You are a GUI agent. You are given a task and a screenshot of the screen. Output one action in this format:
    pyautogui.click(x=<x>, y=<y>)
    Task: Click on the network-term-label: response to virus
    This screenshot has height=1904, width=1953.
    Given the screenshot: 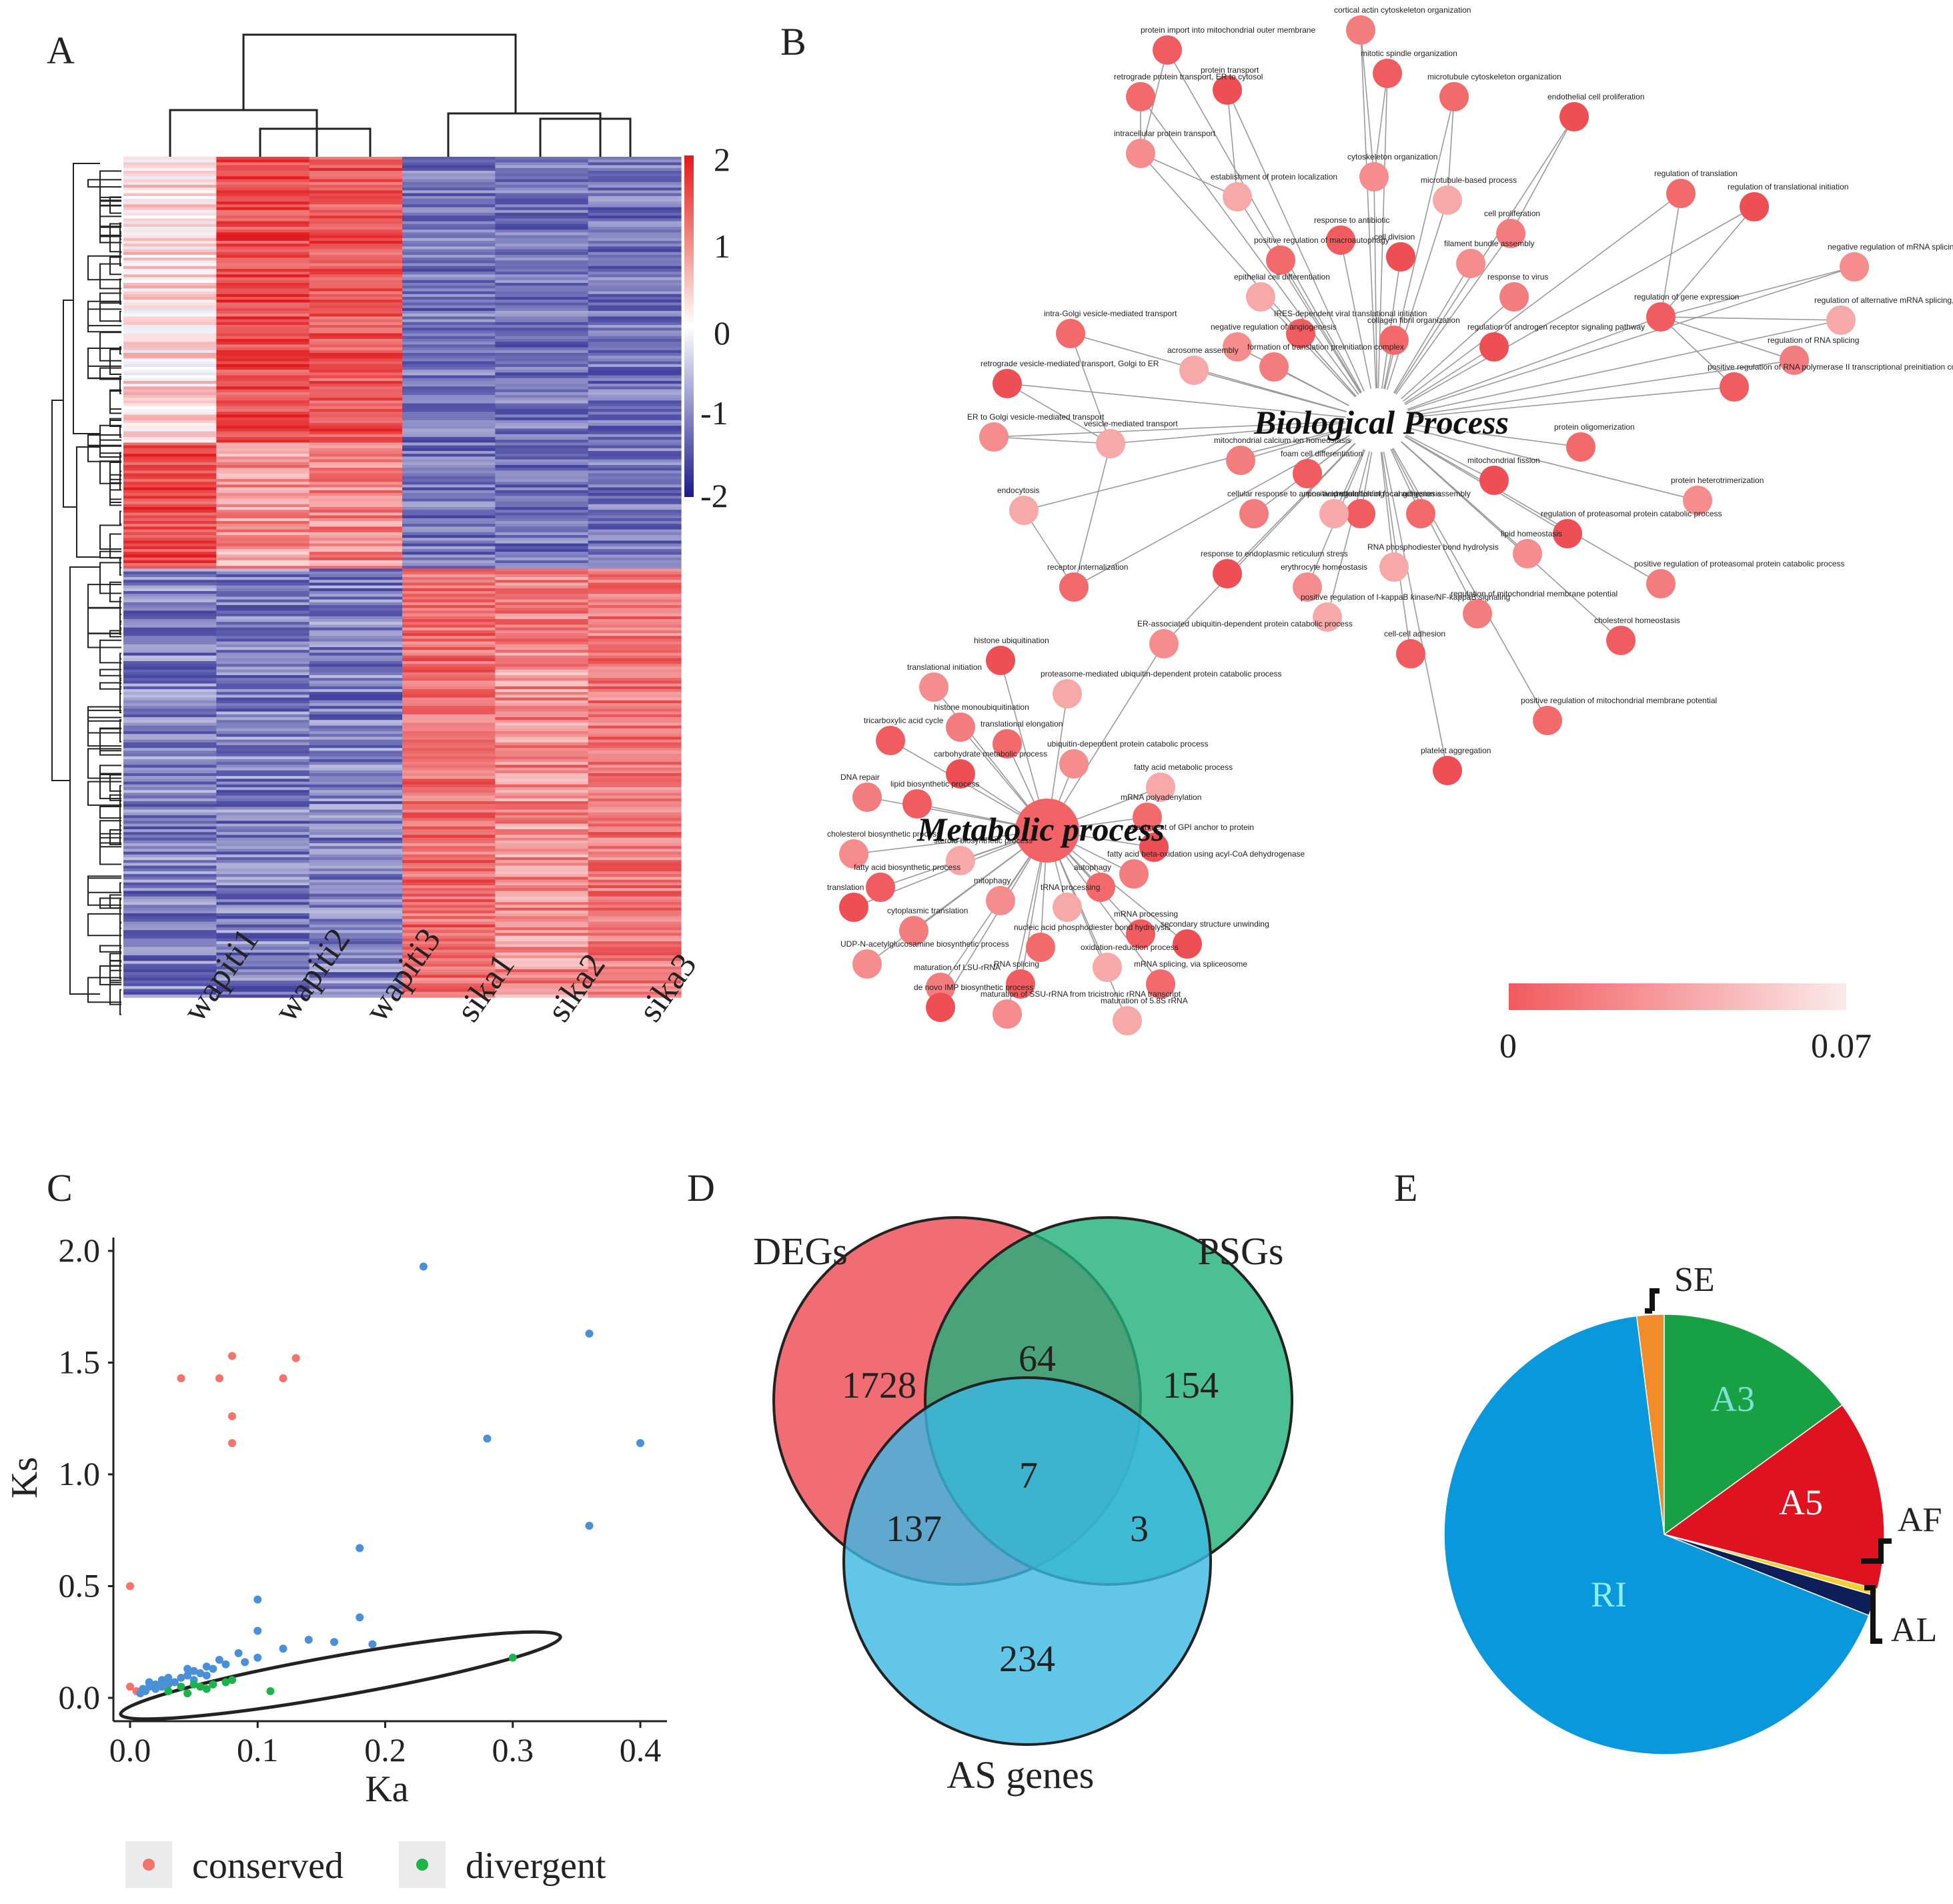 What is the action you would take?
    pyautogui.click(x=1517, y=277)
    